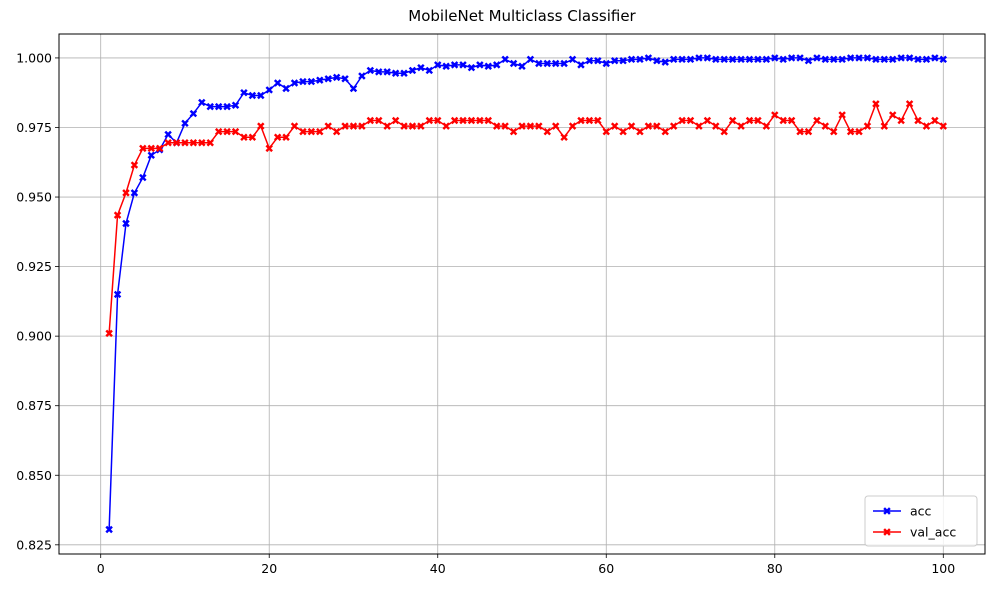 This screenshot has height=589, width=990. Describe the element at coordinates (34, 127) in the screenshot. I see `y-tick-label: 0.975` at that location.